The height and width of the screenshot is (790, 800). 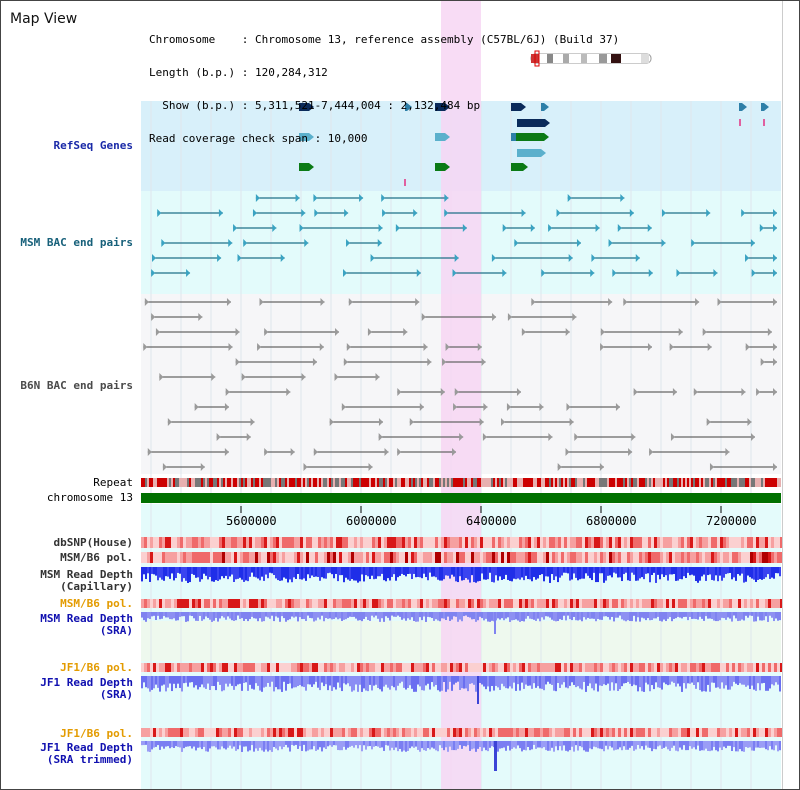 I want to click on ideogram-band, so click(x=543, y=58).